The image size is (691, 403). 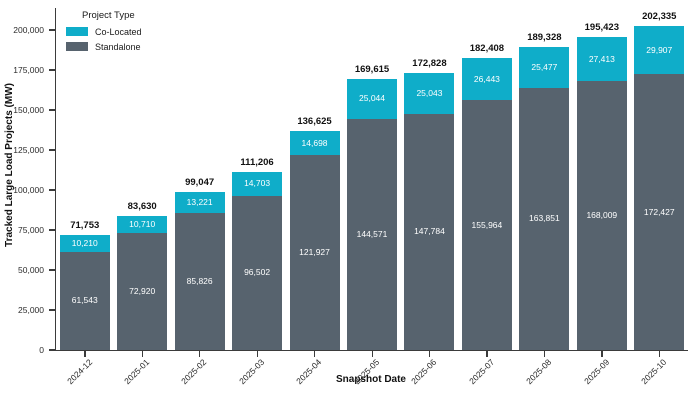 What do you see at coordinates (85, 226) in the screenshot?
I see `bar-total-label: 71,753` at bounding box center [85, 226].